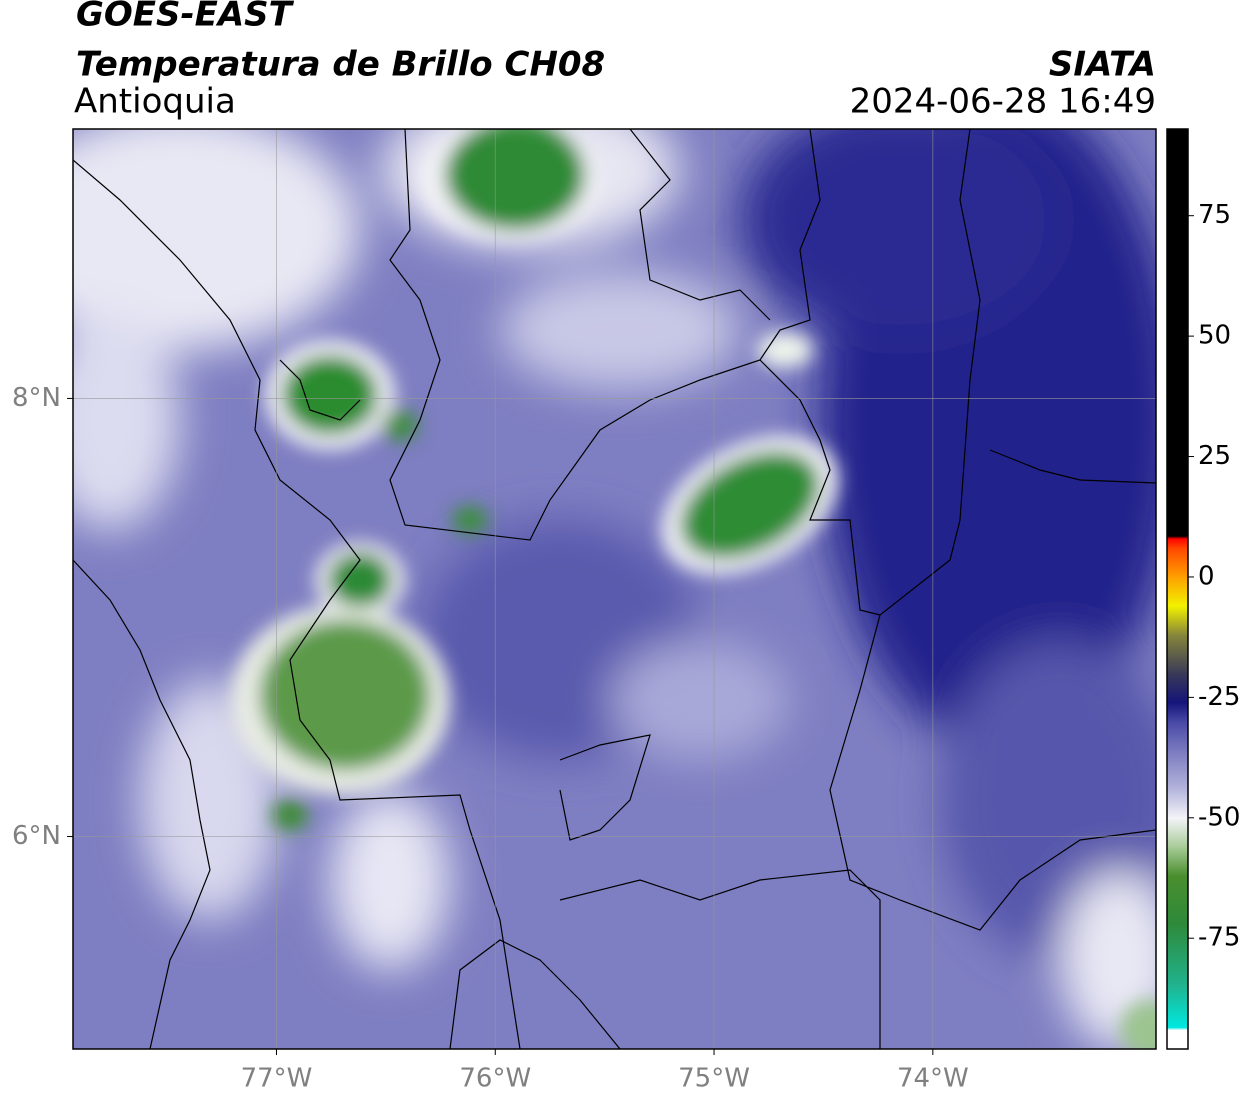 Image resolution: width=1252 pixels, height=1099 pixels. I want to click on colorbar-tick-label: 75, so click(1214, 215).